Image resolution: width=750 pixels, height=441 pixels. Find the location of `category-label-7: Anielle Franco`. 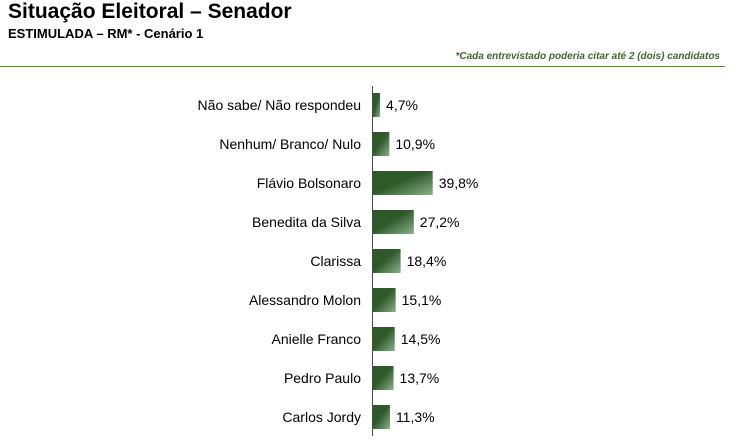

category-label-7: Anielle Franco is located at coordinates (317, 339).